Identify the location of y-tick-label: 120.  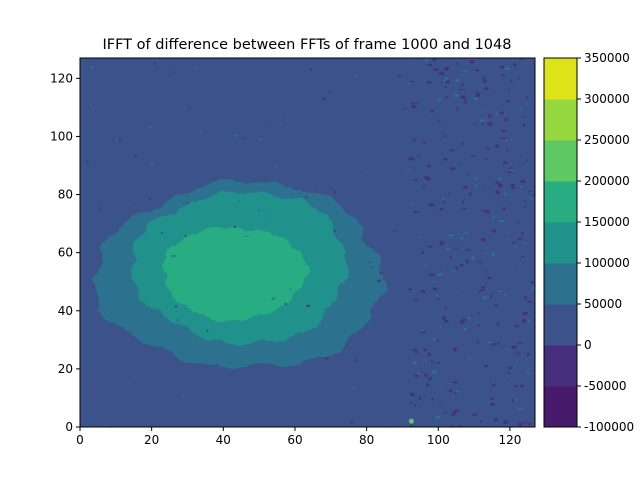
(61, 78).